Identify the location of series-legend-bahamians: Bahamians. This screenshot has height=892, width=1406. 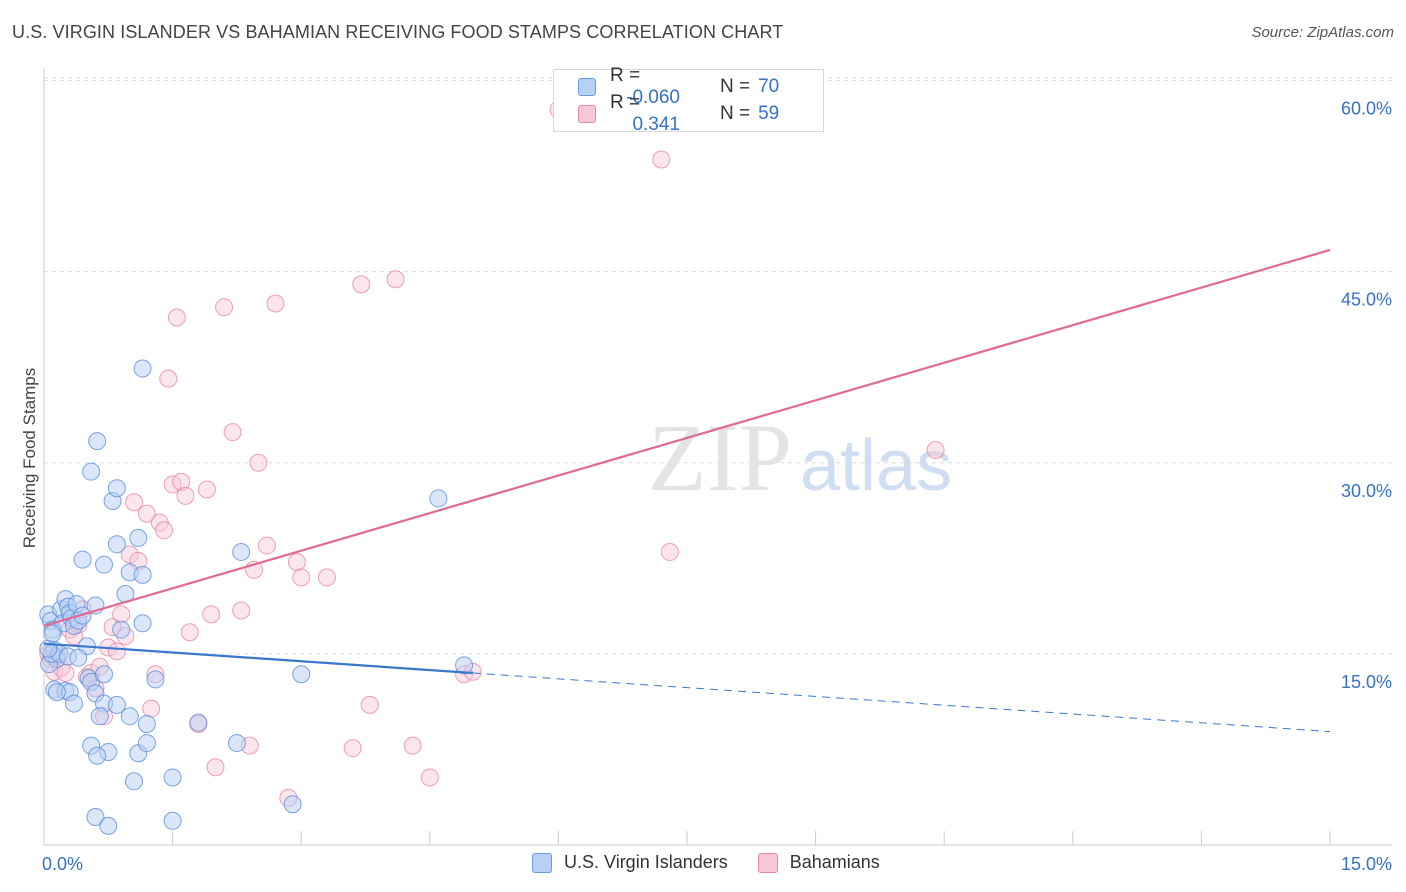
(818, 862).